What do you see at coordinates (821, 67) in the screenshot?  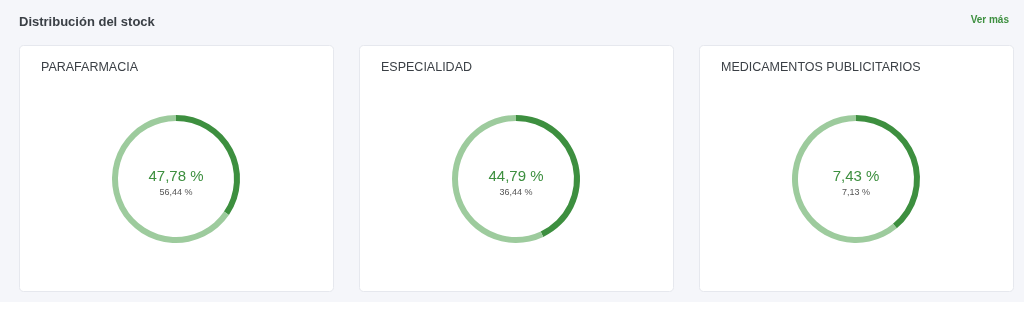 I see `chart-title: MEDICAMENTOS PUBLICITARIOS` at bounding box center [821, 67].